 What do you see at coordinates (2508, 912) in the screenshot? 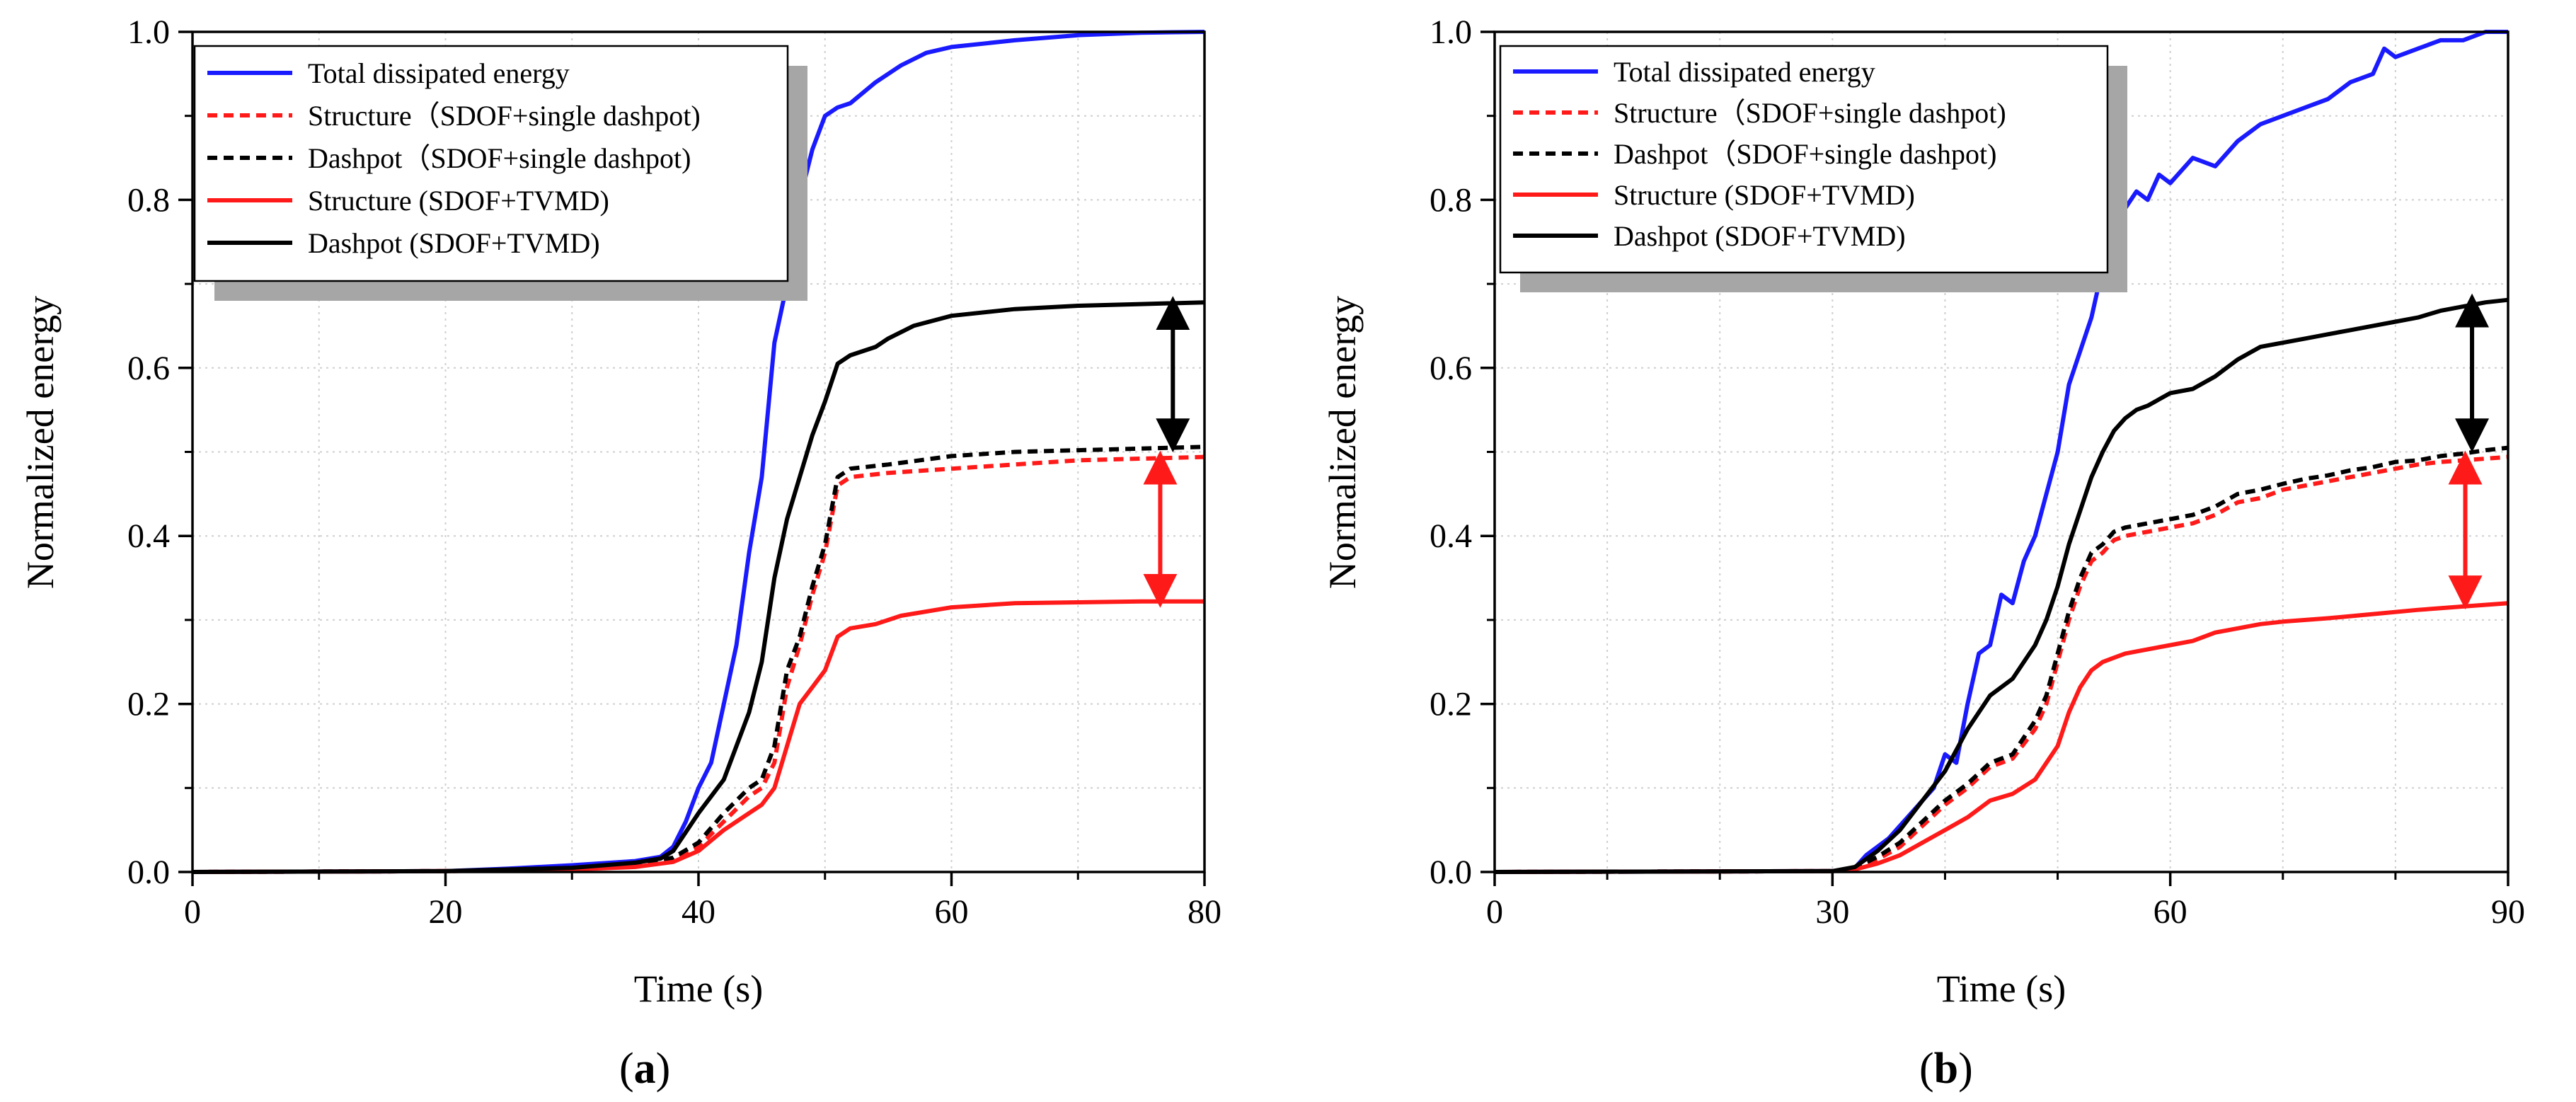
I see `x-tick-label: 90` at bounding box center [2508, 912].